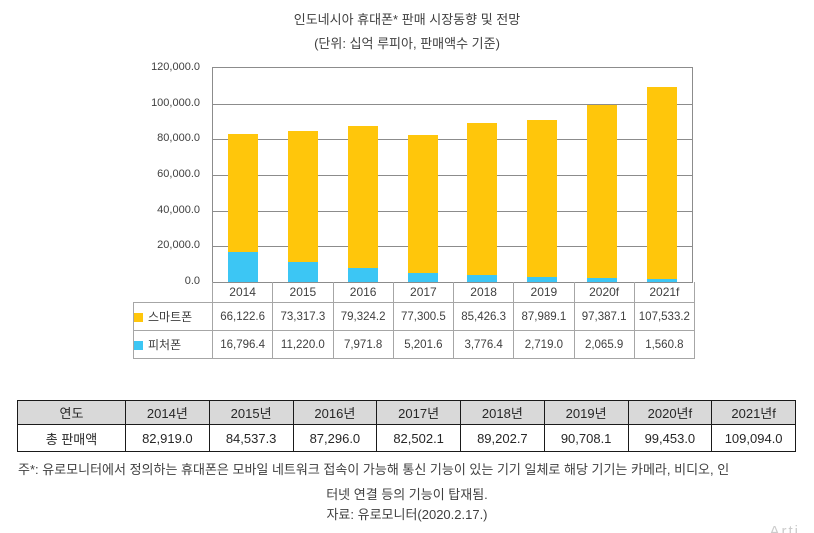 The image size is (814, 533). I want to click on footnote-line2: 터넷 연결 등의 기능이 탑재됨., so click(407, 494).